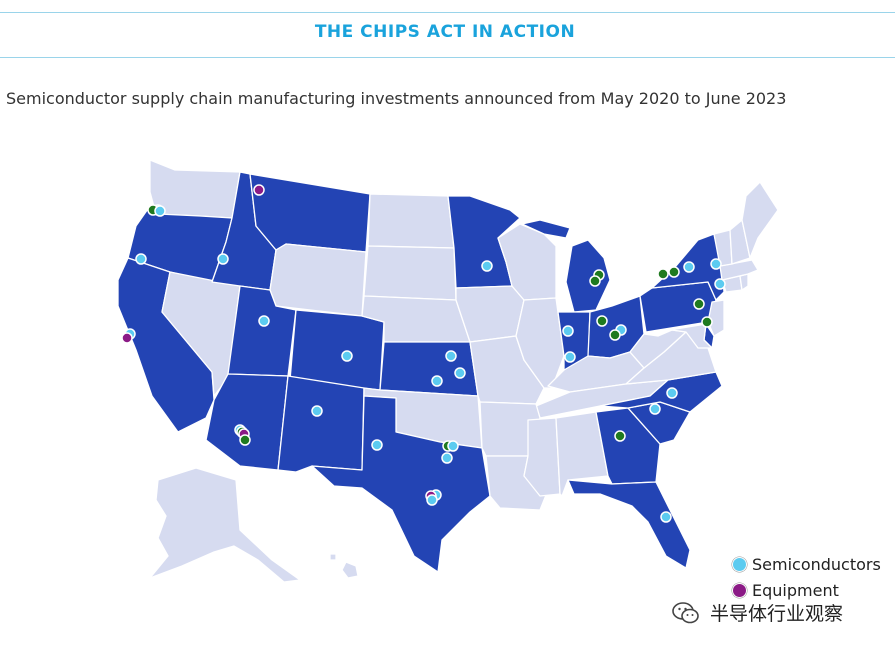 The height and width of the screenshot is (652, 895). Describe the element at coordinates (447, 12) in the screenshot. I see `top-rule` at that location.